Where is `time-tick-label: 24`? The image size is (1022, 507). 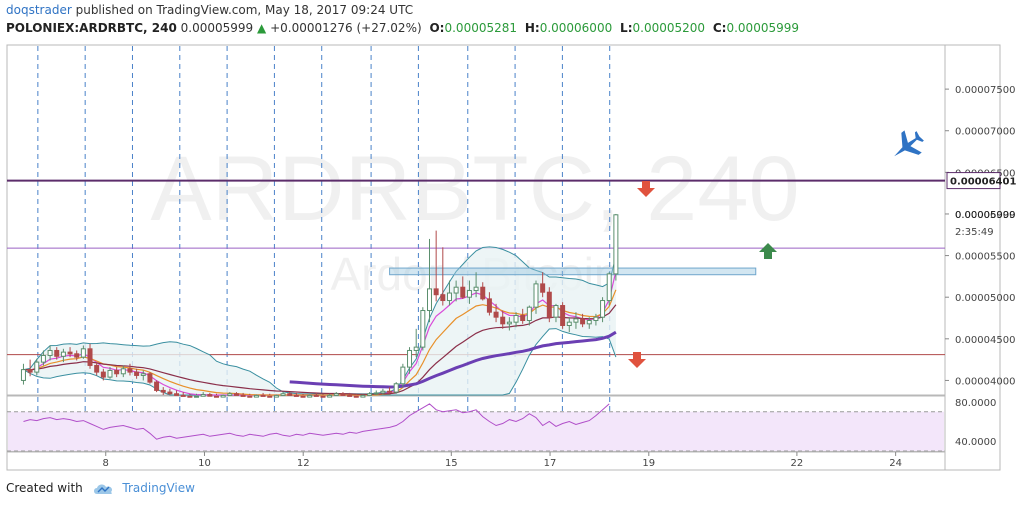 time-tick-label: 24 is located at coordinates (895, 463).